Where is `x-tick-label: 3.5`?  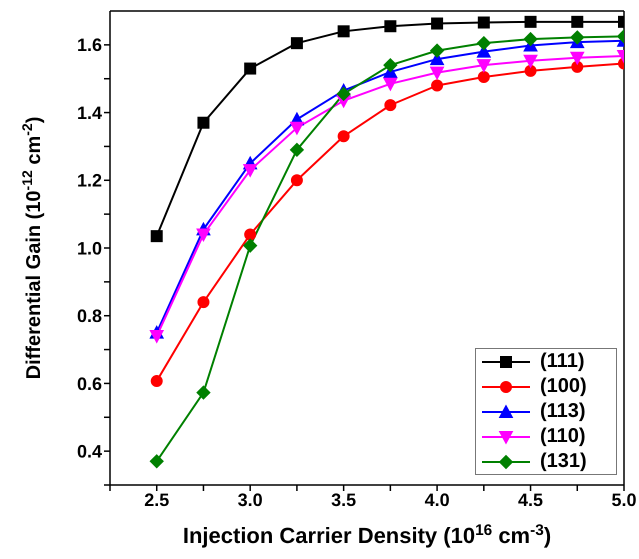 x-tick-label: 3.5 is located at coordinates (343, 500).